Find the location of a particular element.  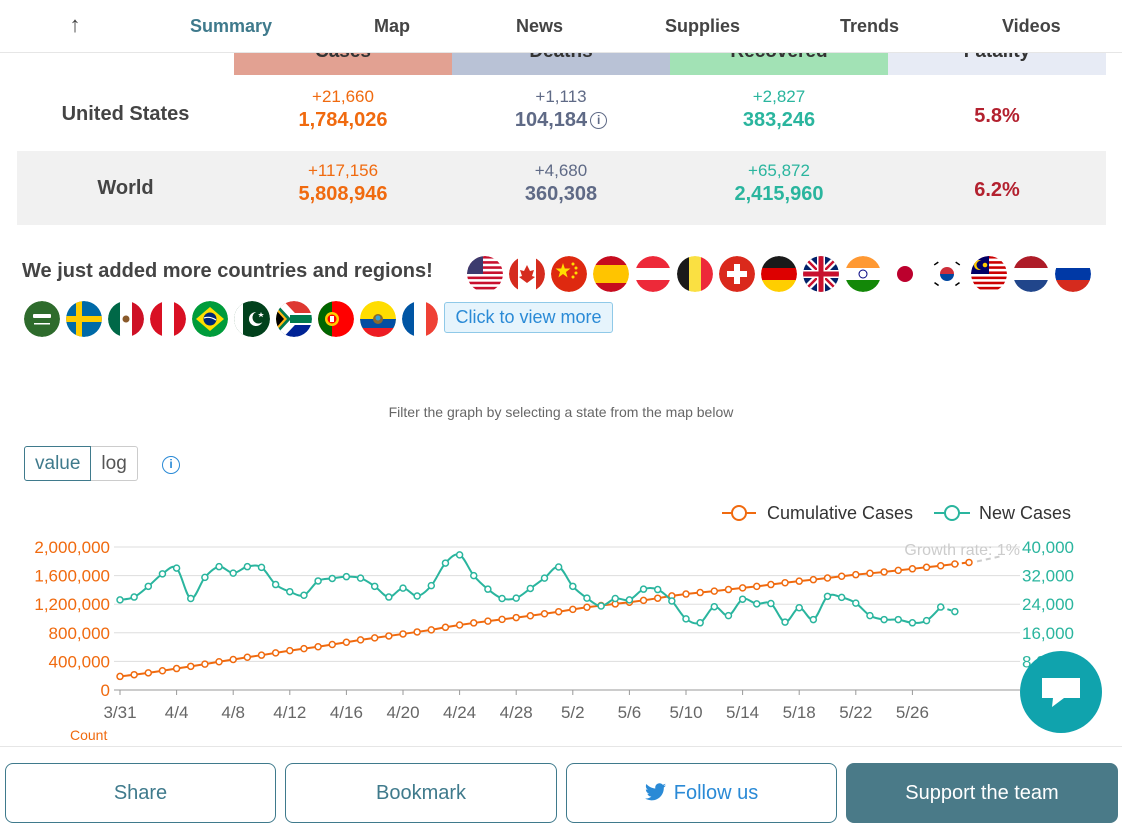

tab-summary: Summary is located at coordinates (231, 26).